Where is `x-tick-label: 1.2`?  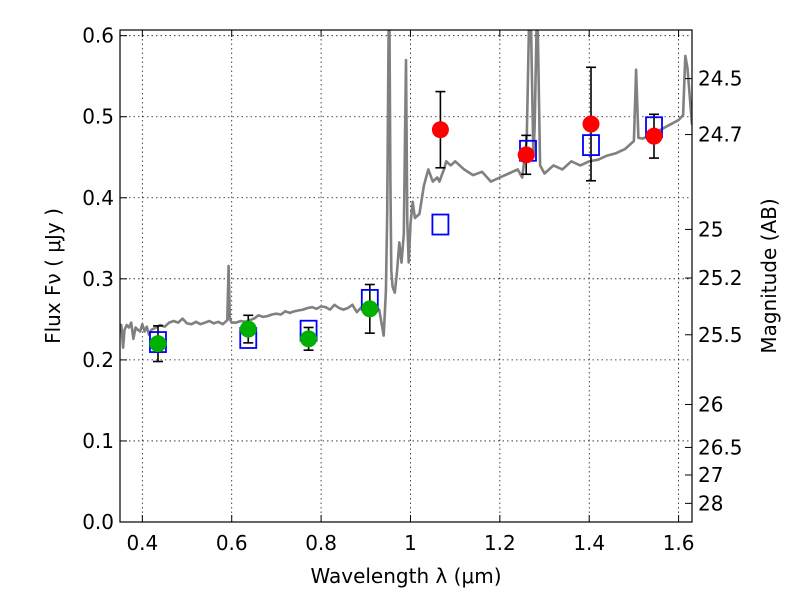
x-tick-label: 1.2 is located at coordinates (500, 543).